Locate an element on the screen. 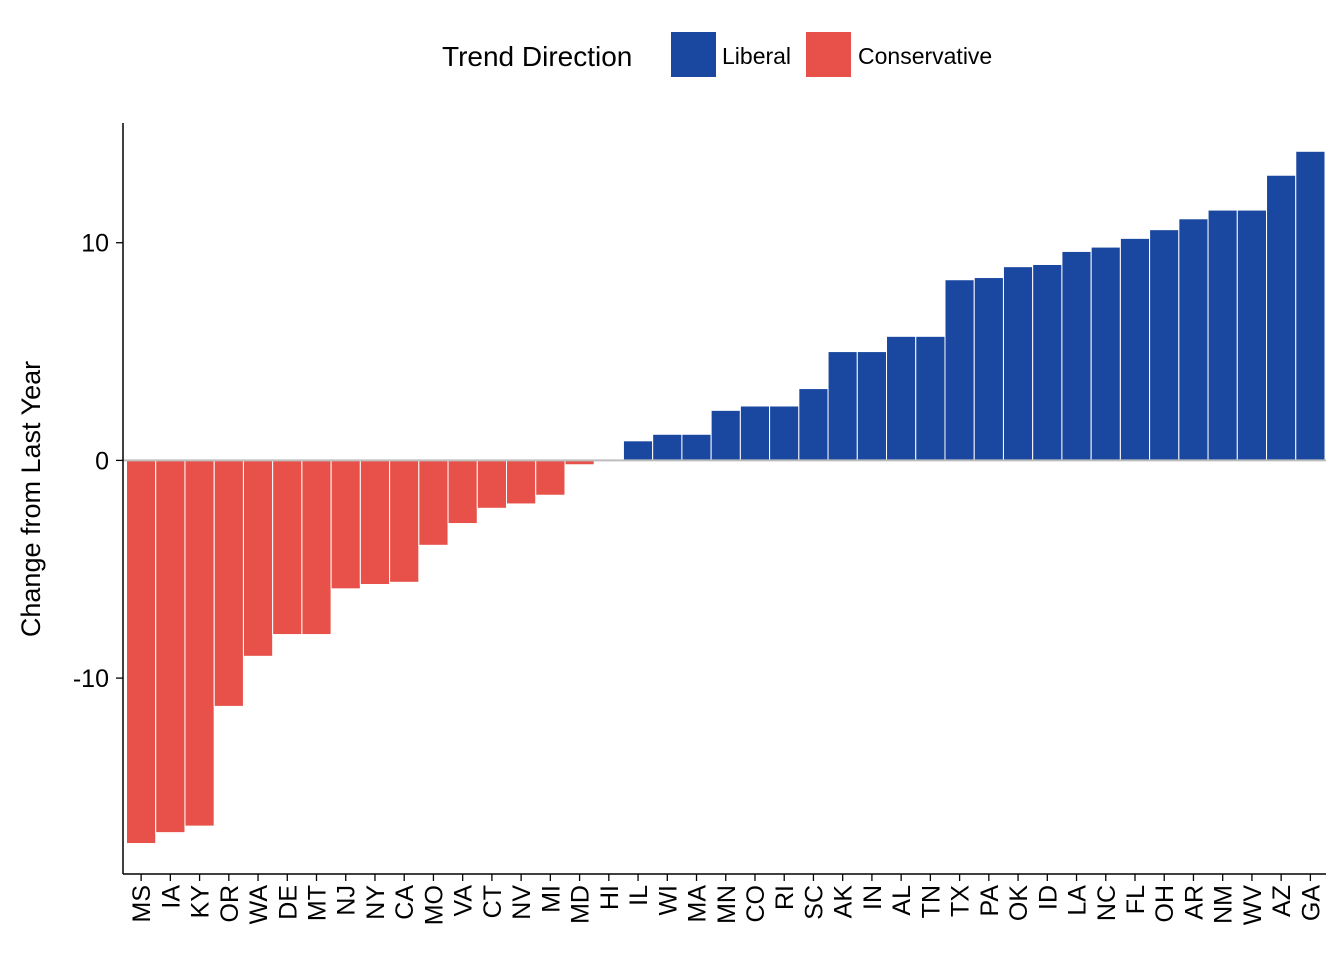 The image size is (1344, 960). x-tick-label-ia: IA is located at coordinates (171, 897).